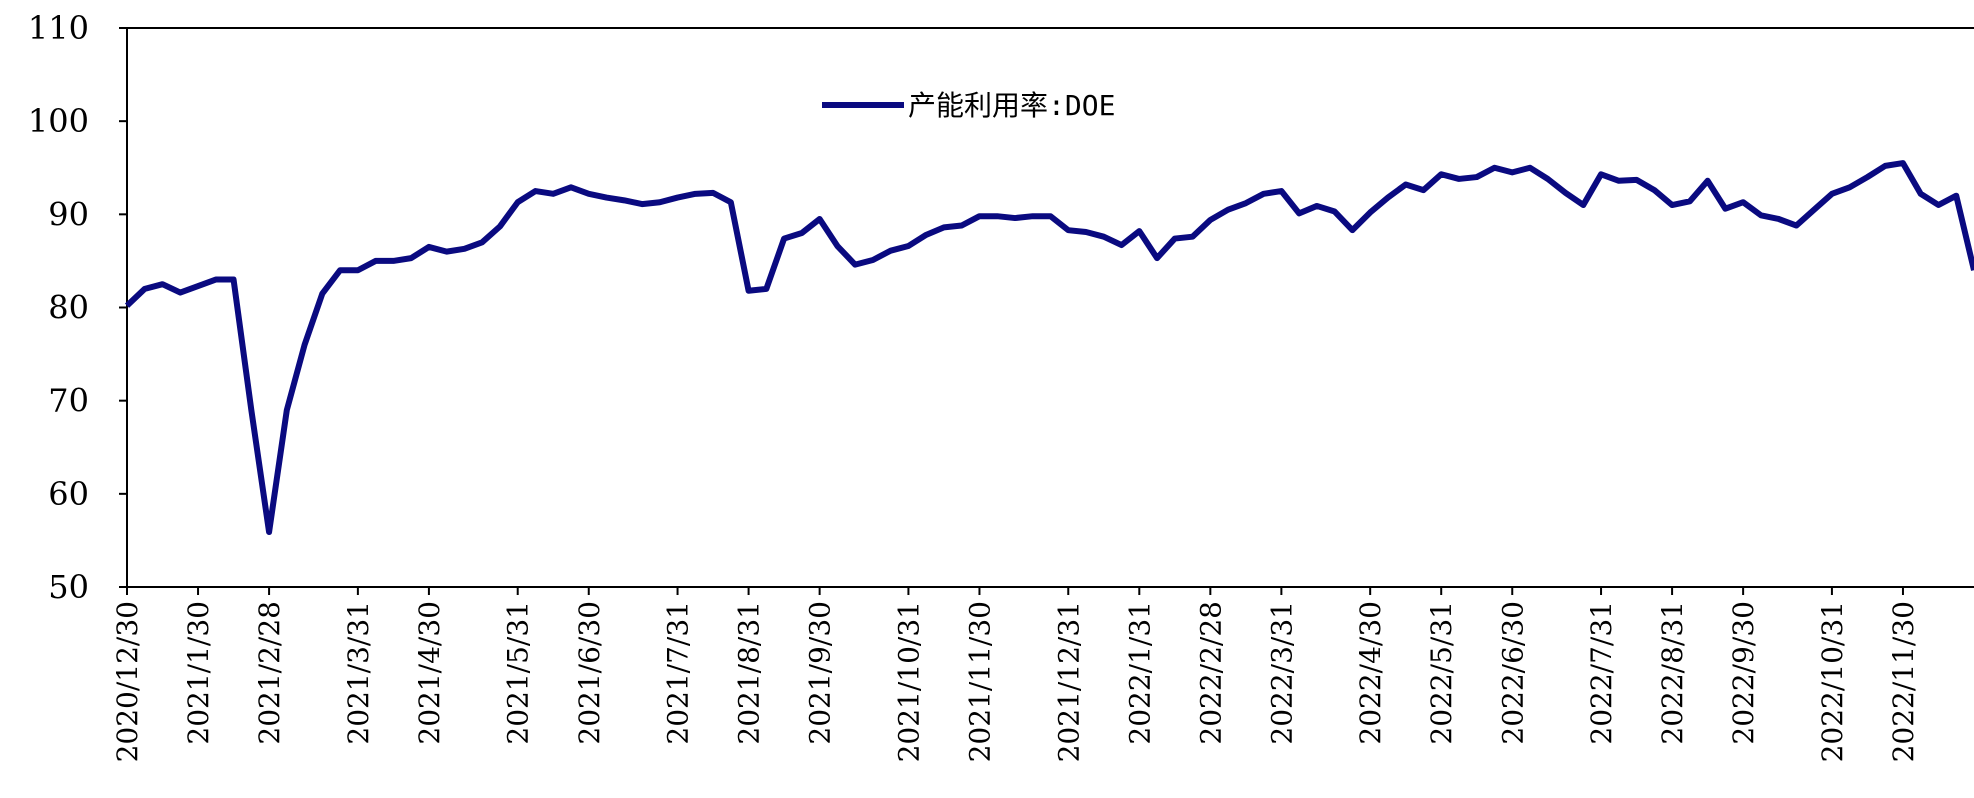 This screenshot has height=798, width=1974. What do you see at coordinates (1903, 681) in the screenshot?
I see `x-tick-label: 2022/11/30` at bounding box center [1903, 681].